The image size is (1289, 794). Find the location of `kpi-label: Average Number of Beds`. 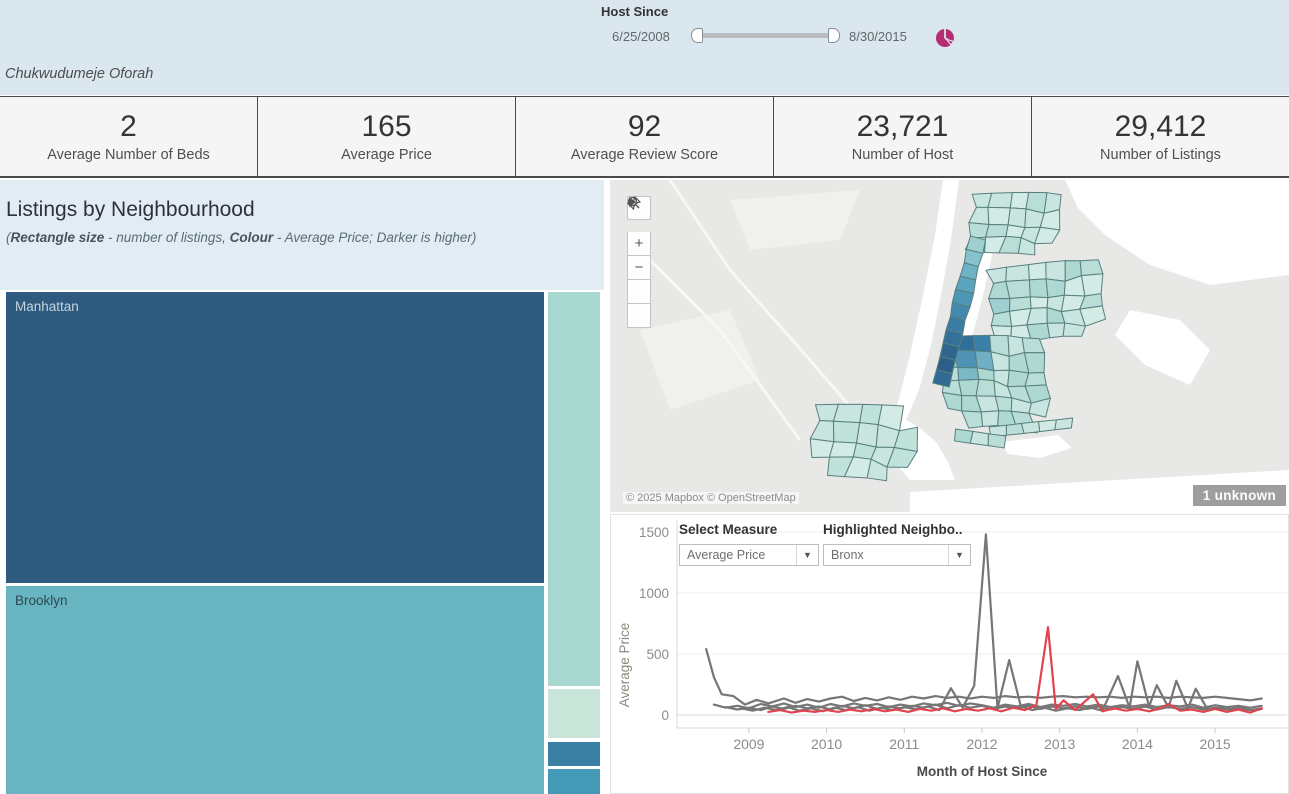

kpi-label: Average Number of Beds is located at coordinates (128, 155).